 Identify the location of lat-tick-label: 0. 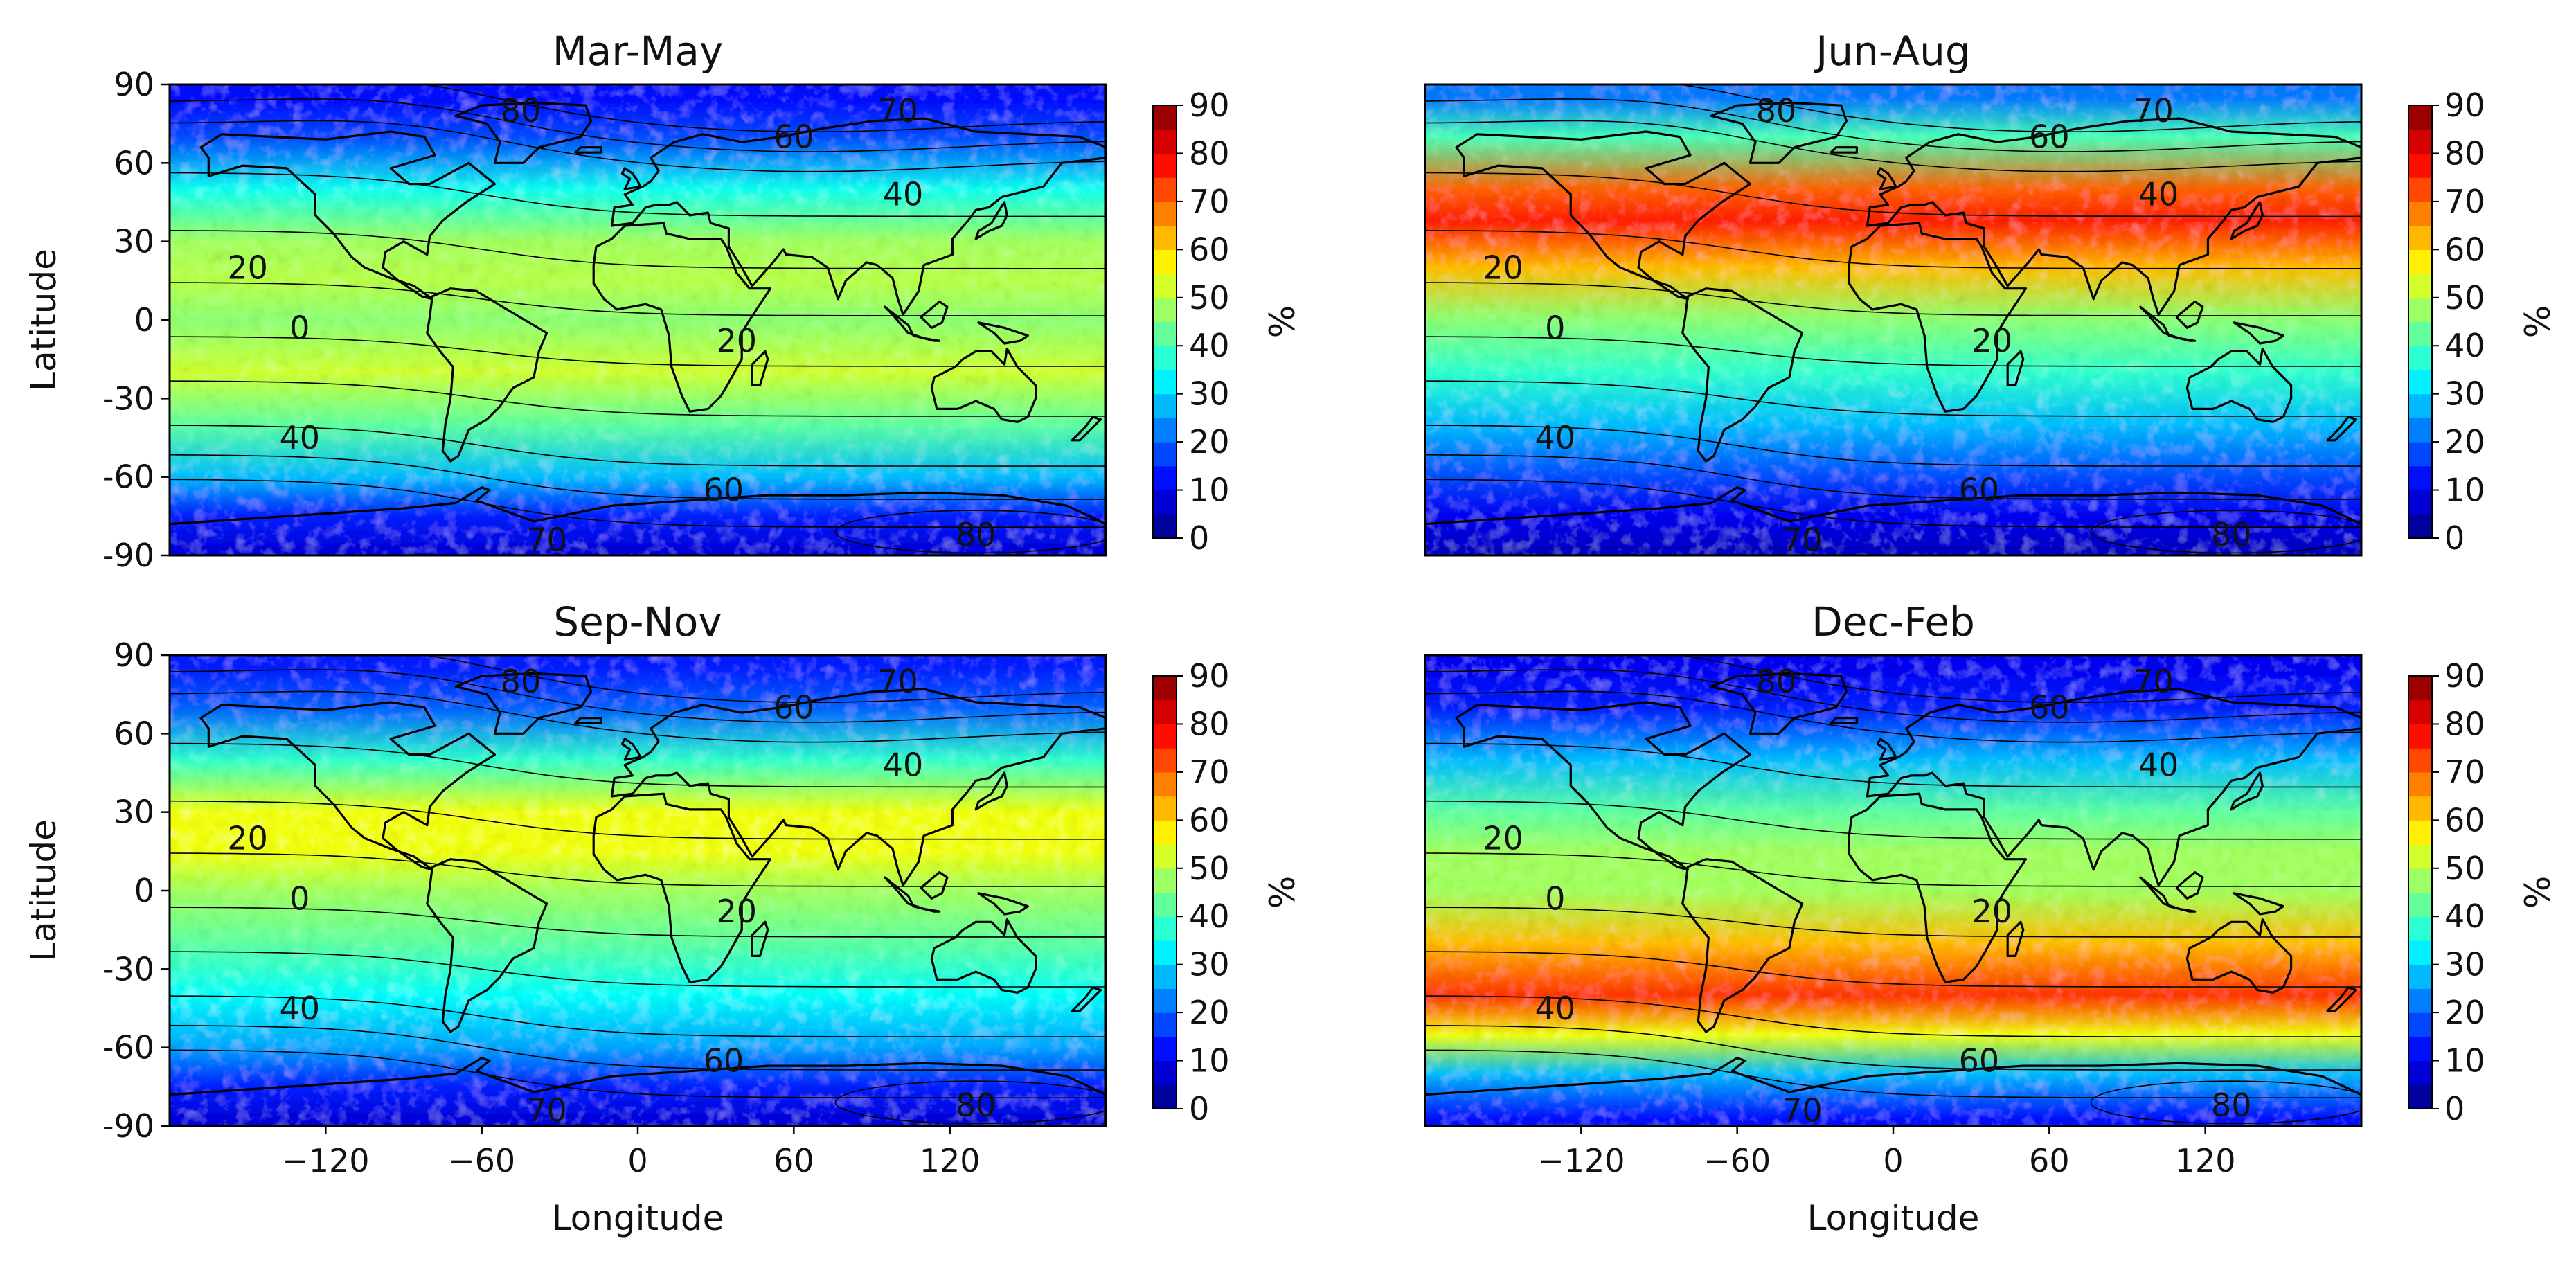
(144, 320).